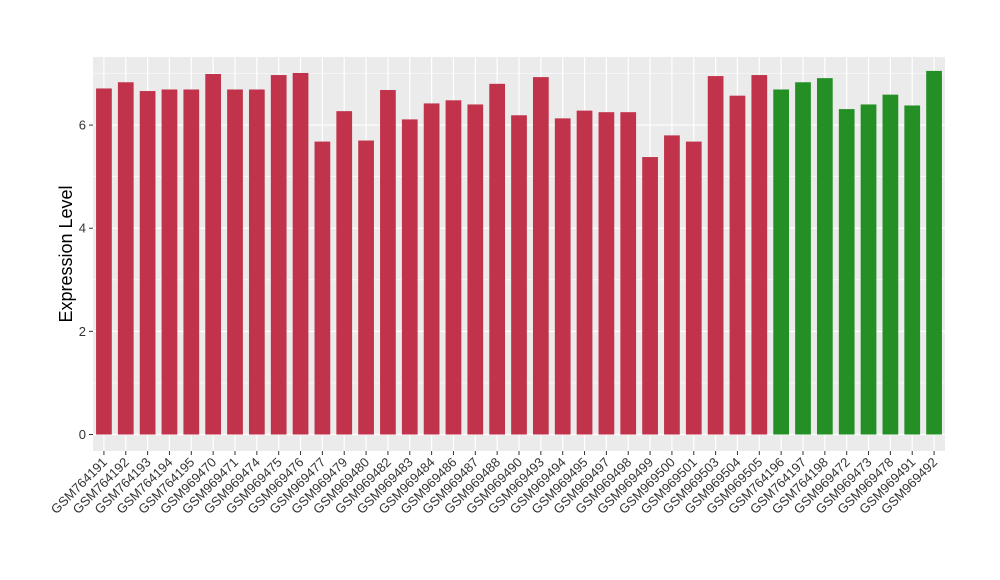 The height and width of the screenshot is (580, 1000). What do you see at coordinates (66, 253) in the screenshot?
I see `y-axis-label: Expression Level` at bounding box center [66, 253].